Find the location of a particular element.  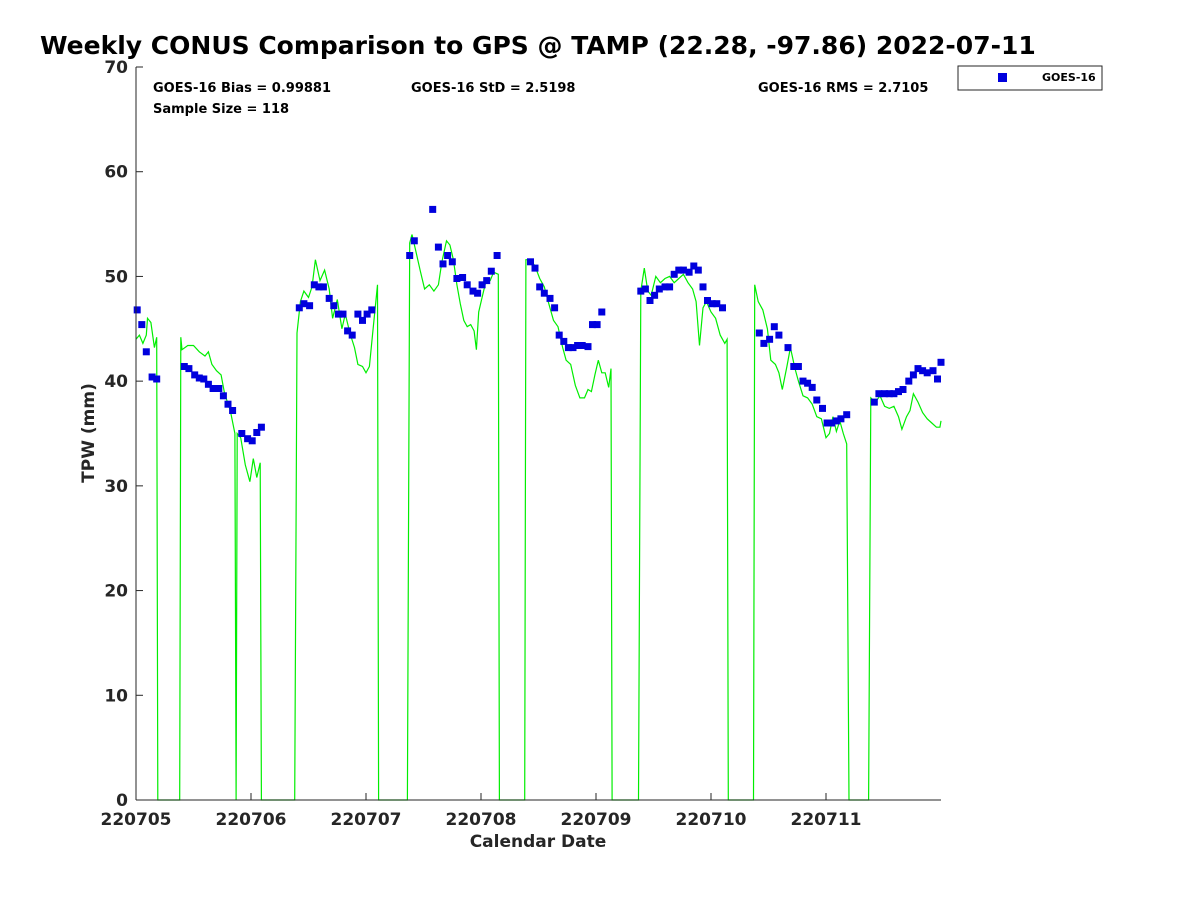

legend: GOES-16 is located at coordinates (1030, 78).